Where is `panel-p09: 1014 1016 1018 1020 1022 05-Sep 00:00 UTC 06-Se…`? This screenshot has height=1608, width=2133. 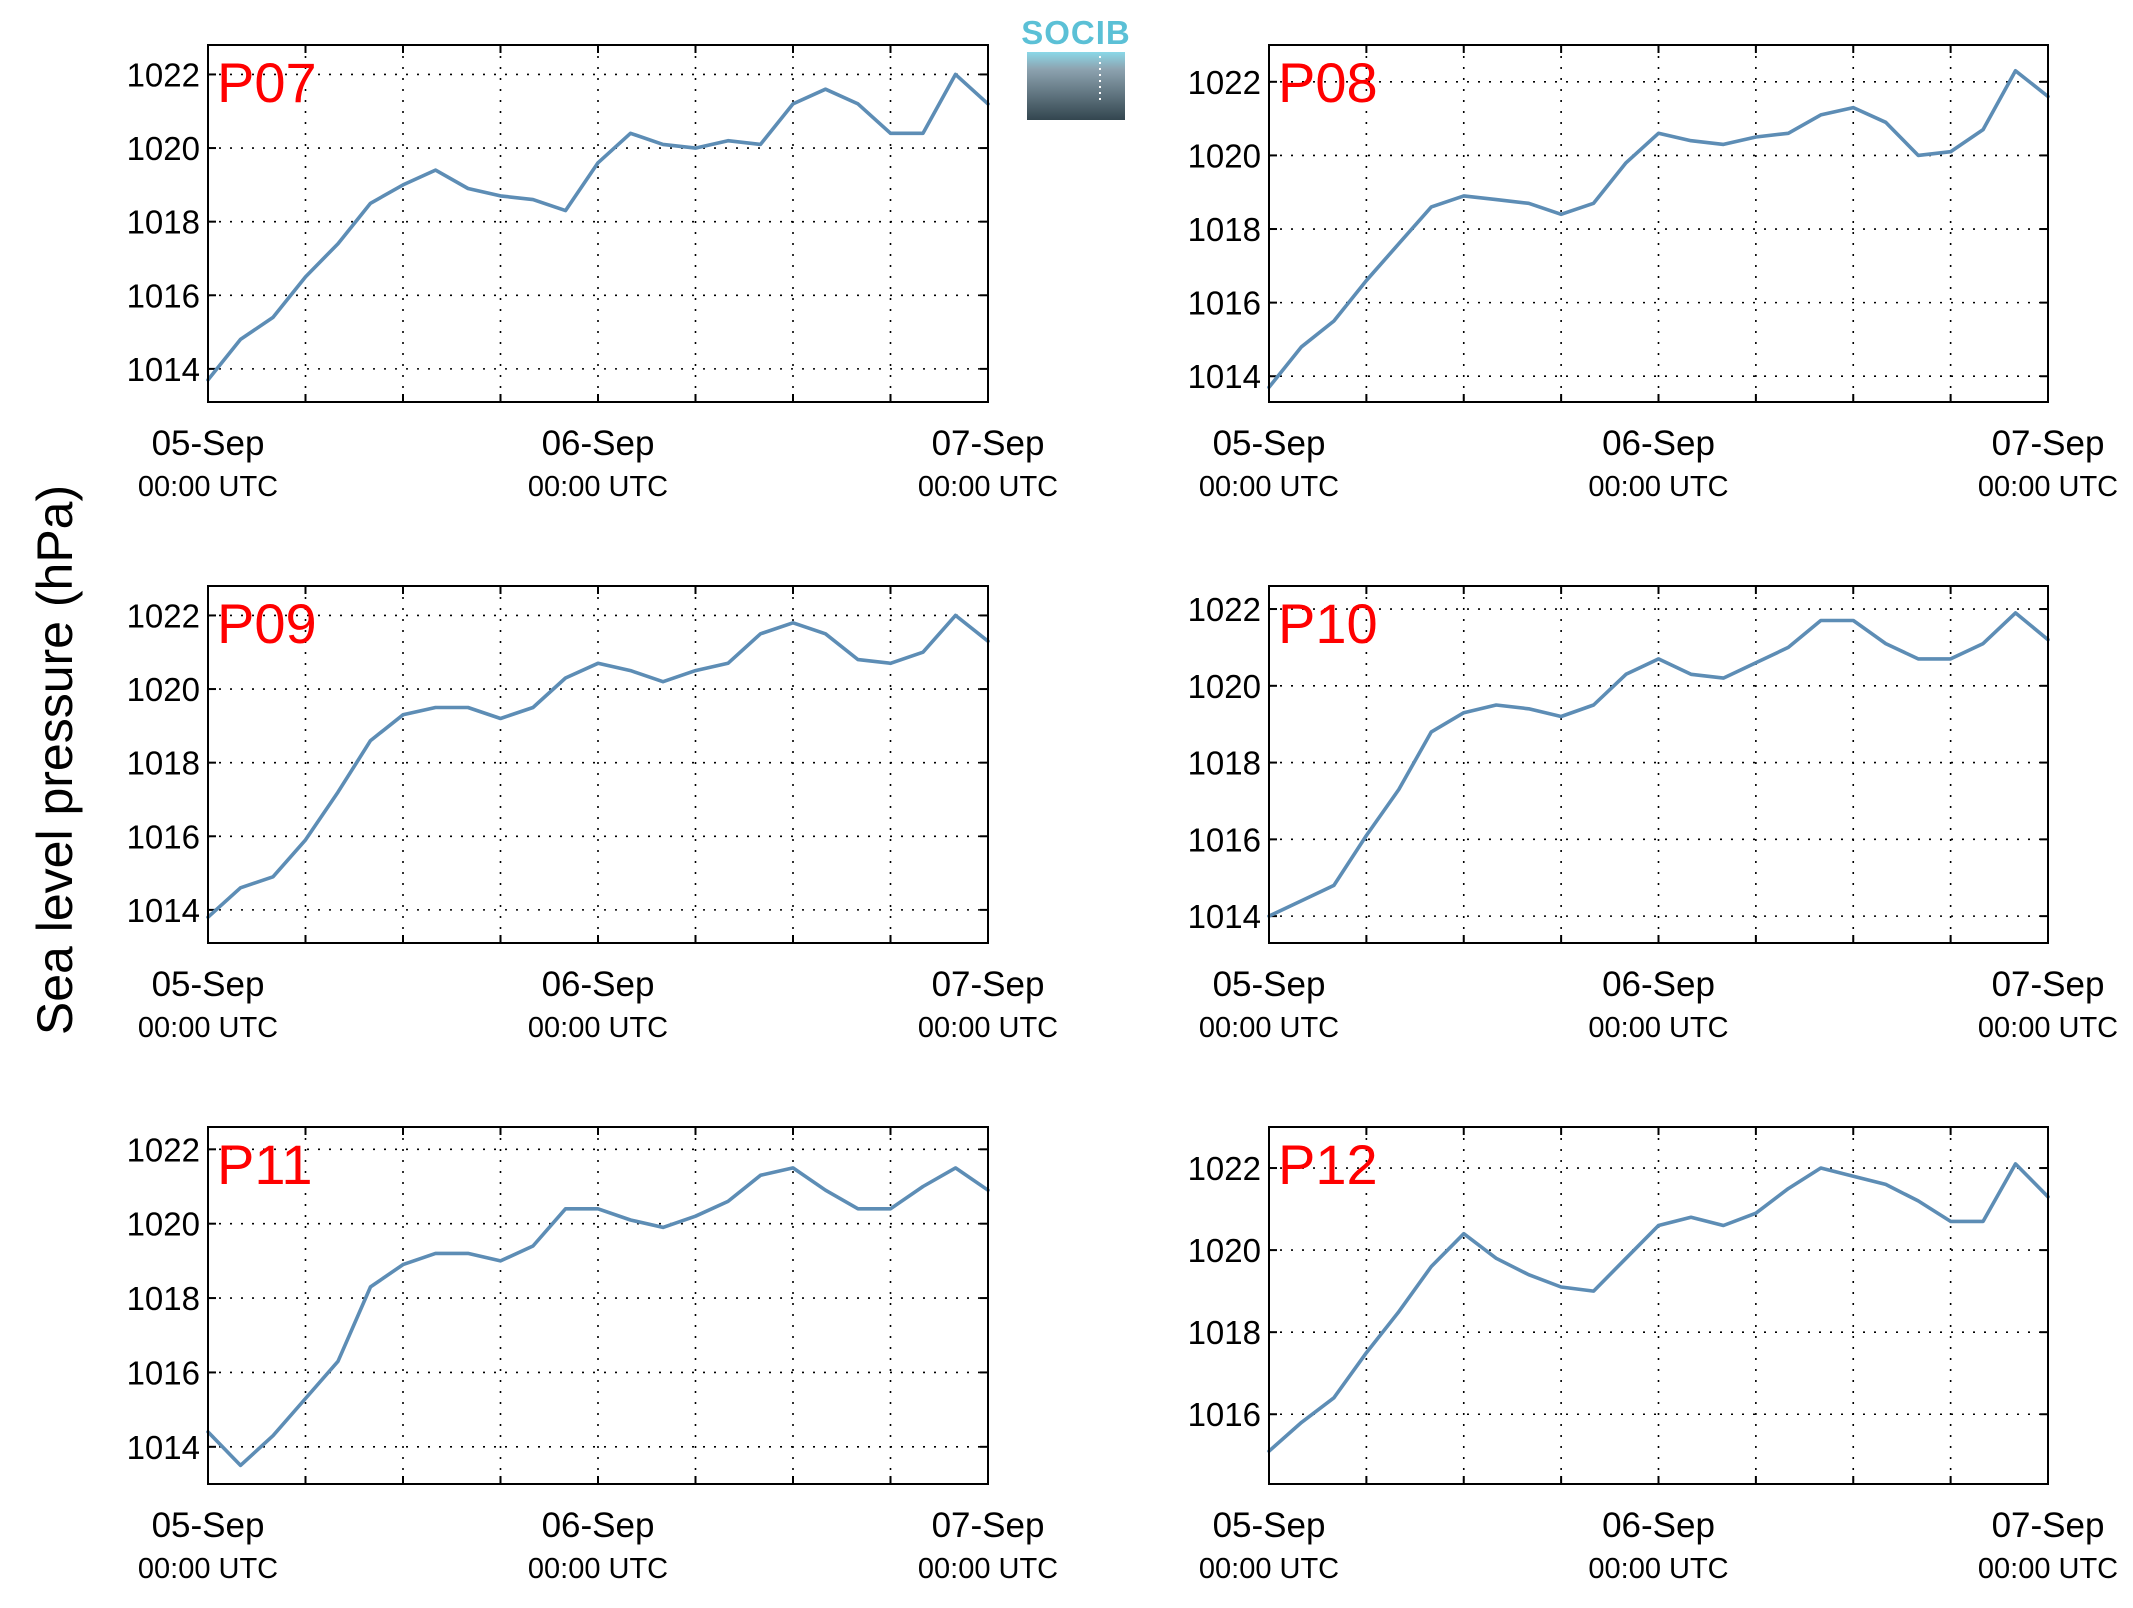 panel-p09: 1014 1016 1018 1020 1022 05-Sep 00:00 UTC 06-Se… is located at coordinates (592, 814).